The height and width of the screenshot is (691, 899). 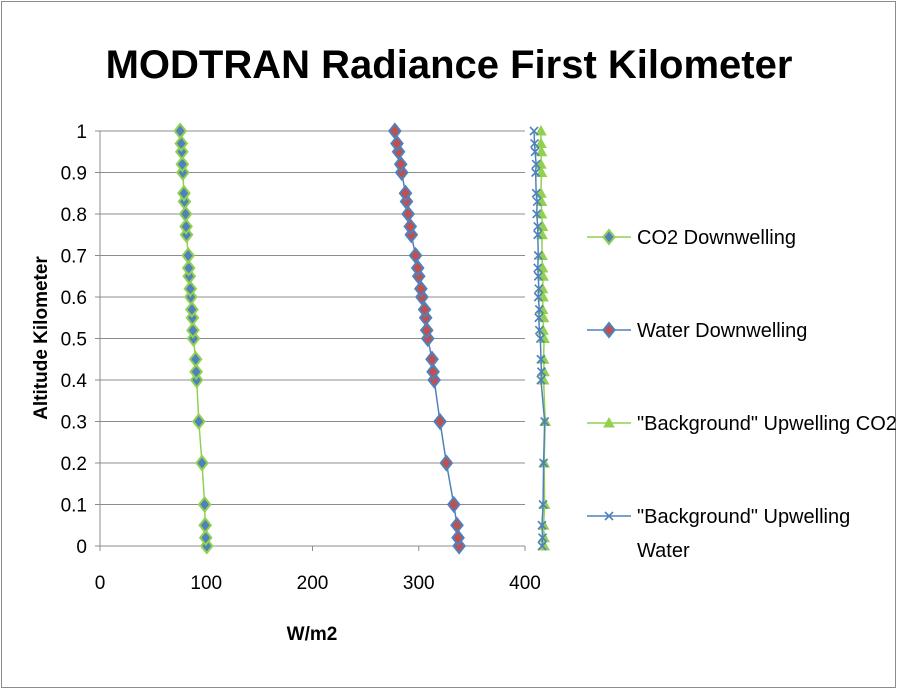 What do you see at coordinates (74, 215) in the screenshot?
I see `y-tick-label: 0.8` at bounding box center [74, 215].